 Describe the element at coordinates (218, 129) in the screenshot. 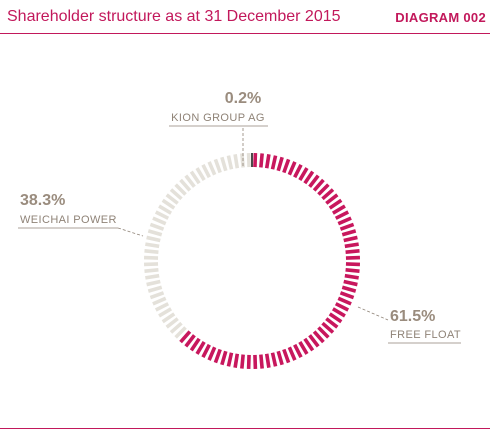

I see `label-kion: 0.2% KION GROUP AG` at that location.